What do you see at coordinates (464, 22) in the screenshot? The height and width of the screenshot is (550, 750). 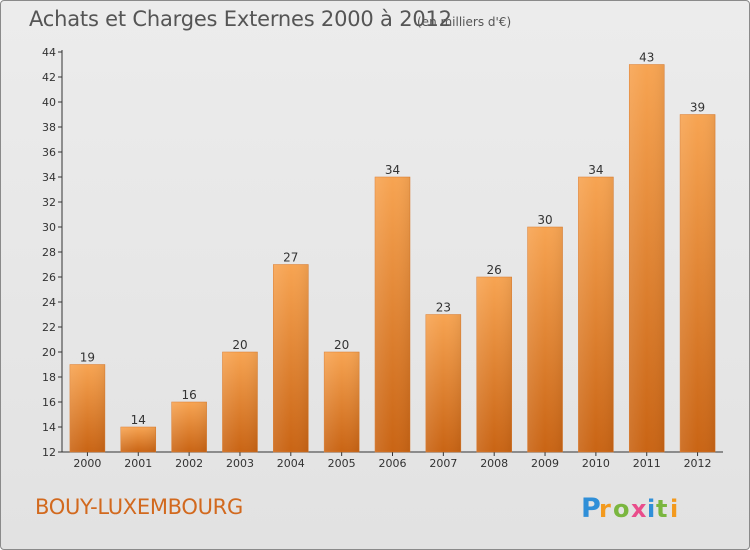 I see `chart-unit: (en milliers d'€)` at bounding box center [464, 22].